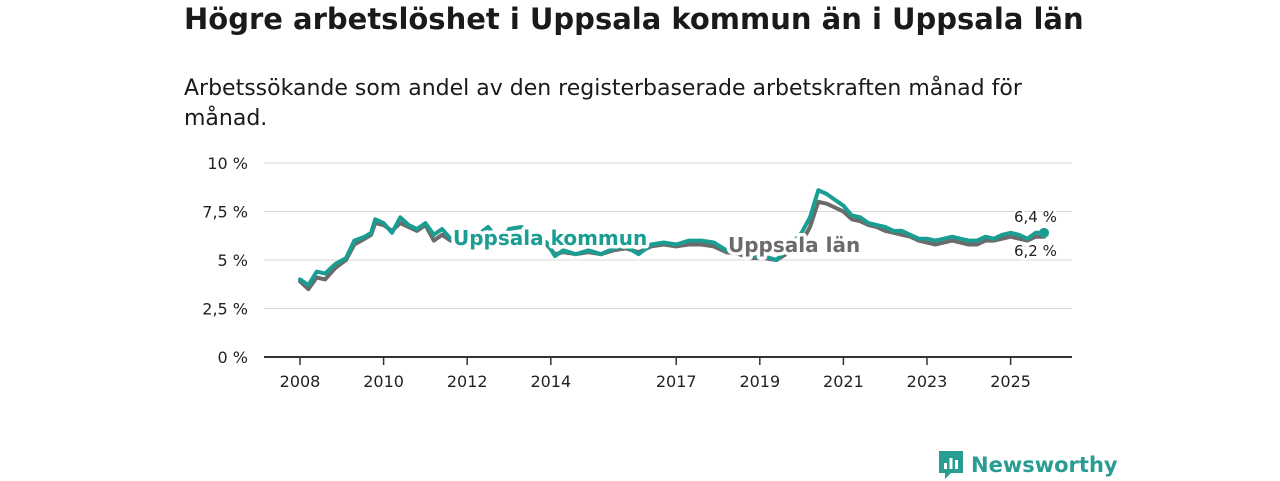 This screenshot has width=1280, height=481. I want to click on series-label-uppsala-lan: Uppsala län, so click(794, 245).